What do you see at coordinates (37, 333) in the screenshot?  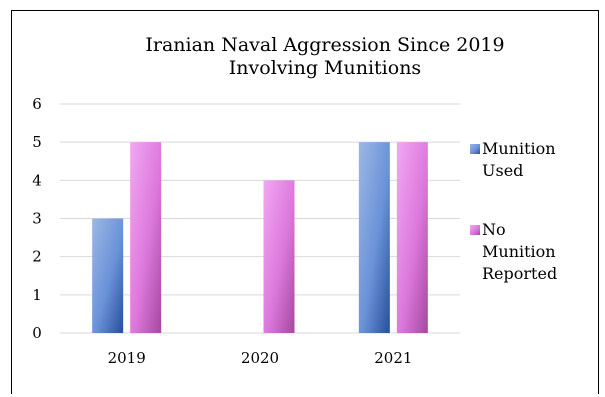 I see `y-tick-label: 0` at bounding box center [37, 333].